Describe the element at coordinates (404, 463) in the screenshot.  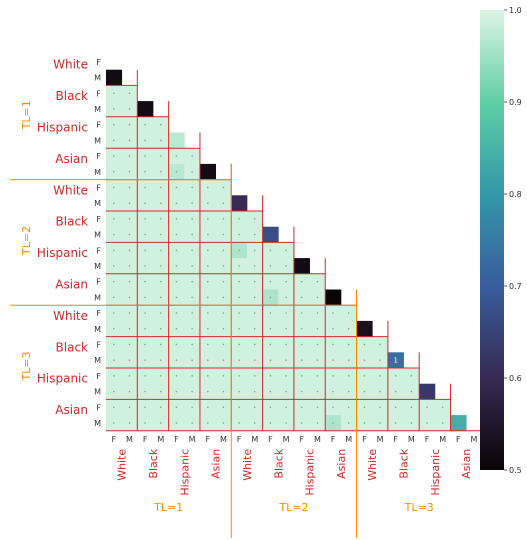
I see `x-race-label: Black` at that location.